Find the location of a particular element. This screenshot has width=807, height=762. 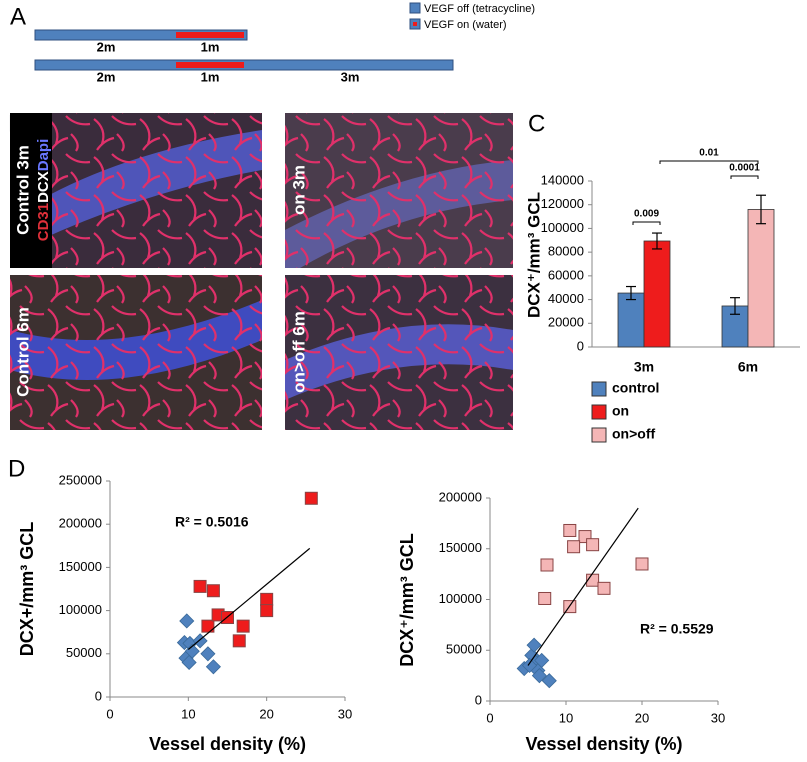

legend-label: VEGF off (tetracycline) is located at coordinates (479, 9).